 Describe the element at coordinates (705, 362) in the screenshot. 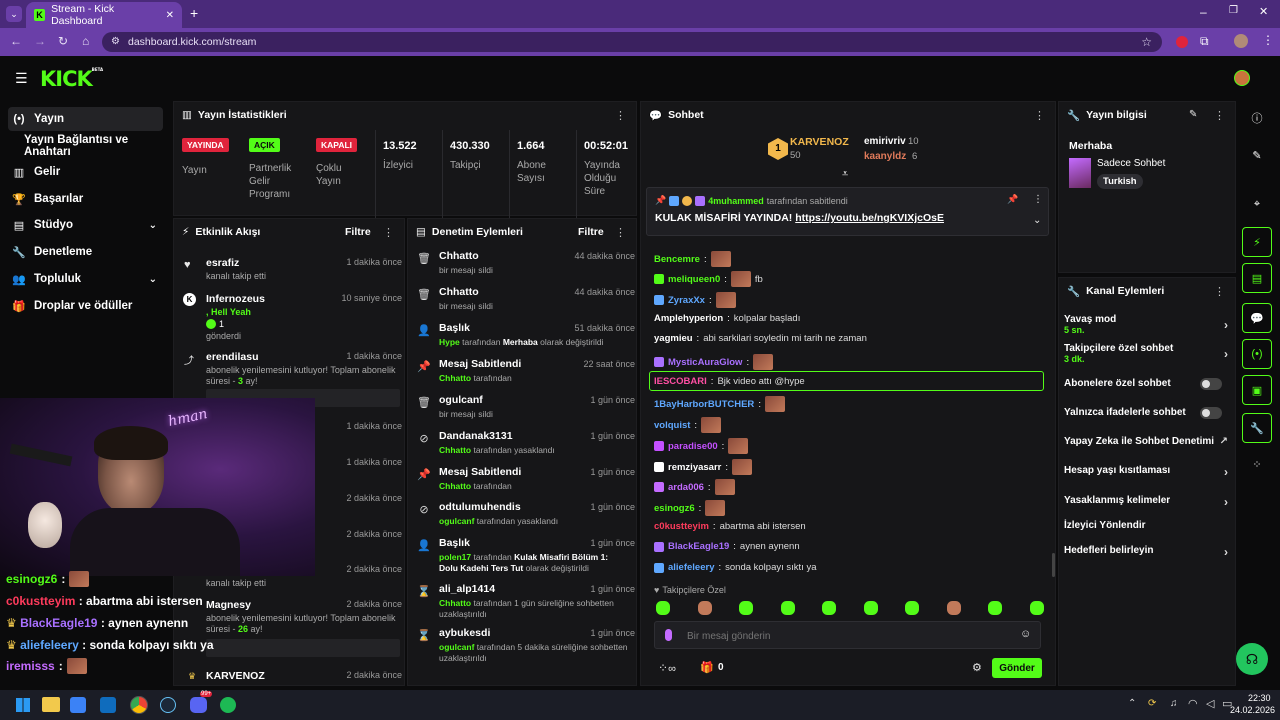

I see `chat-username: MysticAuraGlow` at that location.